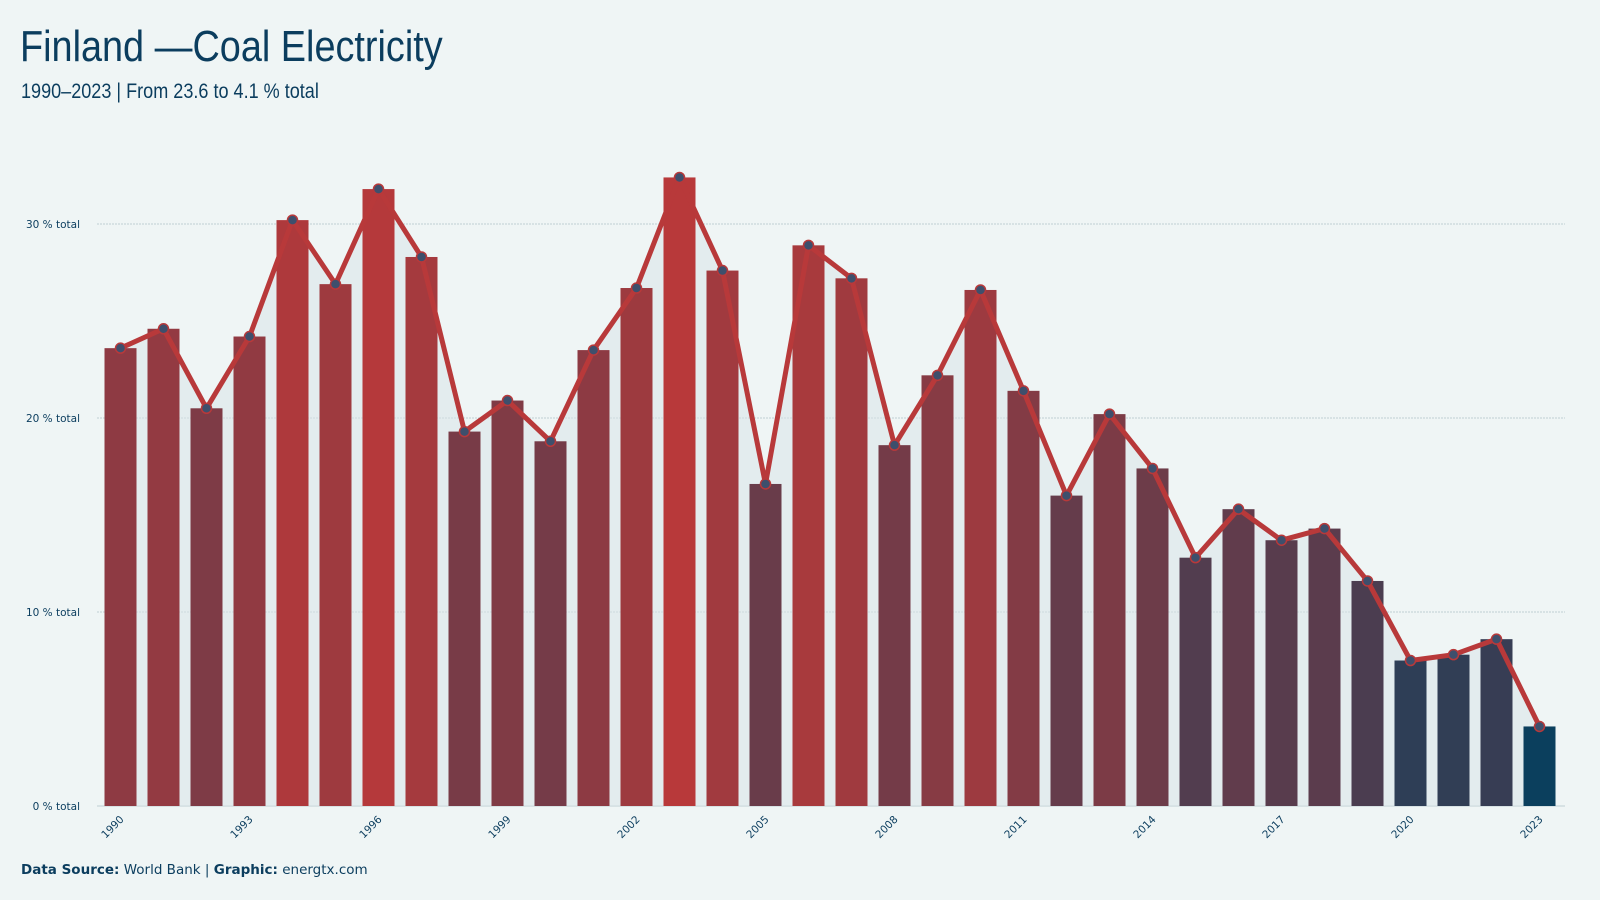 Image resolution: width=1600 pixels, height=900 pixels. I want to click on chart-subtitle: 1990–2023 | From 23.6 to 4.1 % total, so click(170, 91).